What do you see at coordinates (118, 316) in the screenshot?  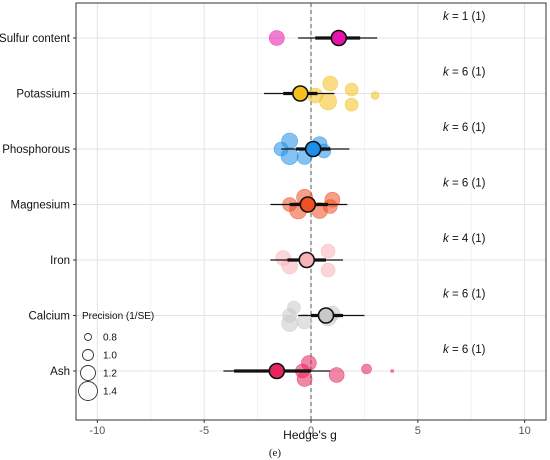 I see `legend-title: Precision (1/SE)` at bounding box center [118, 316].